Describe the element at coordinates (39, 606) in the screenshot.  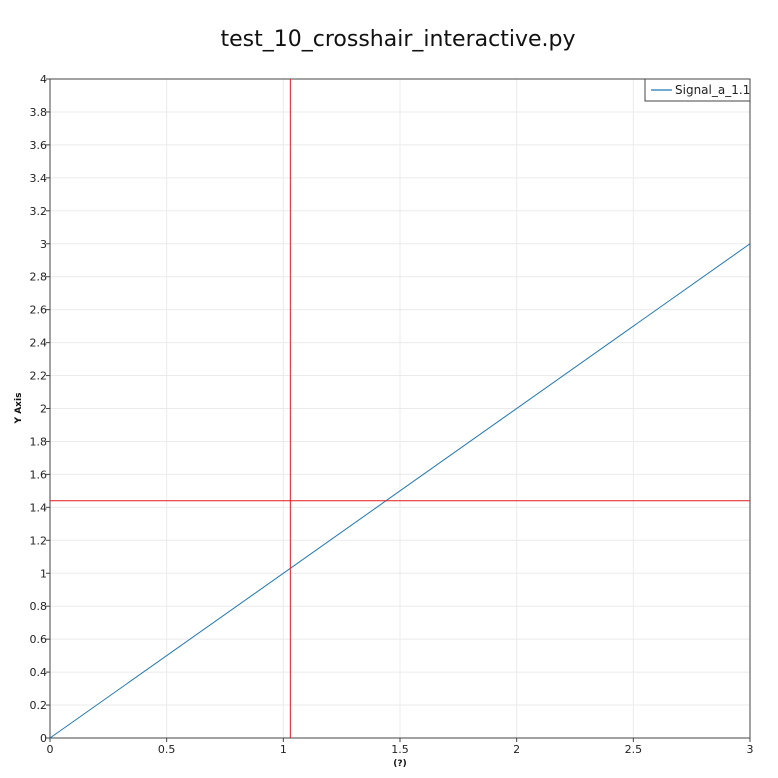
I see `y-tick-label: 0.8` at that location.